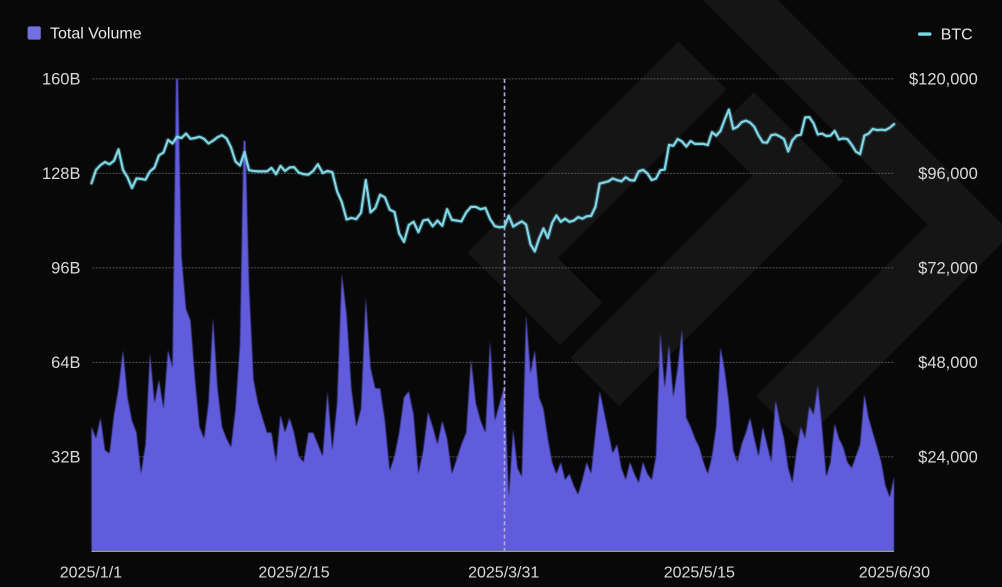  Describe the element at coordinates (61, 174) in the screenshot. I see `svg-text: 128B` at that location.